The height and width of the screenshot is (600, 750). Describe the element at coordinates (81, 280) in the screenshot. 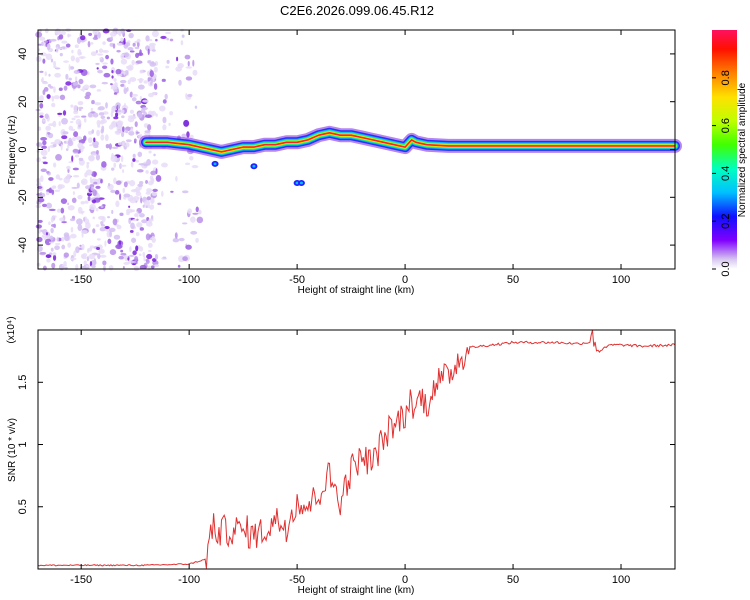

I see `x-tick-label: -150` at that location.